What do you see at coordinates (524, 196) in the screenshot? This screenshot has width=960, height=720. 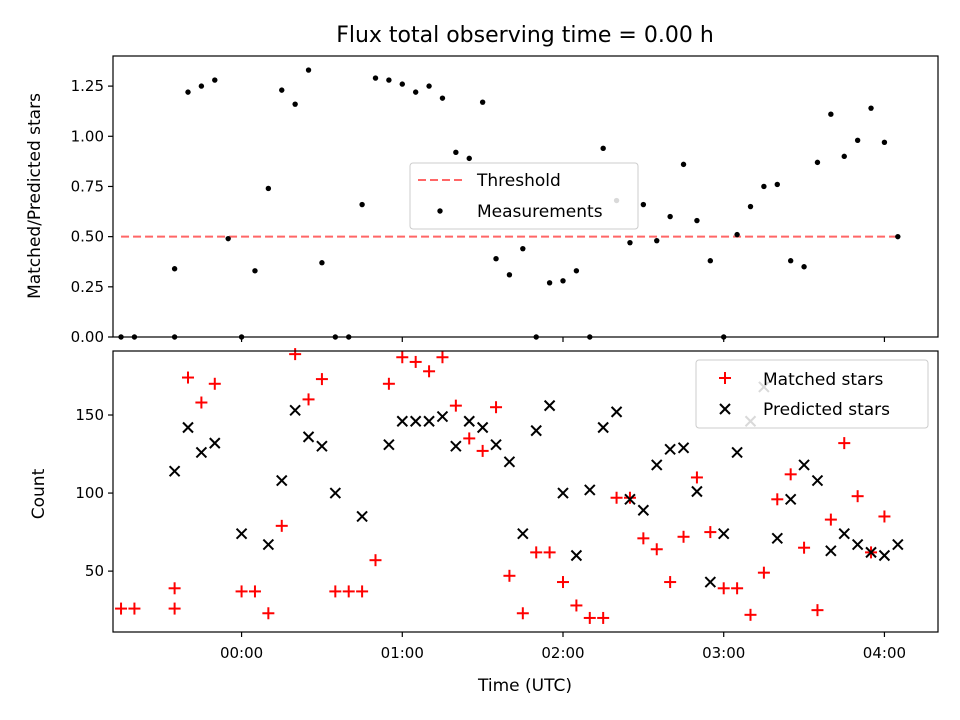 I see `ratio-legend: Threshold Measurements` at bounding box center [524, 196].